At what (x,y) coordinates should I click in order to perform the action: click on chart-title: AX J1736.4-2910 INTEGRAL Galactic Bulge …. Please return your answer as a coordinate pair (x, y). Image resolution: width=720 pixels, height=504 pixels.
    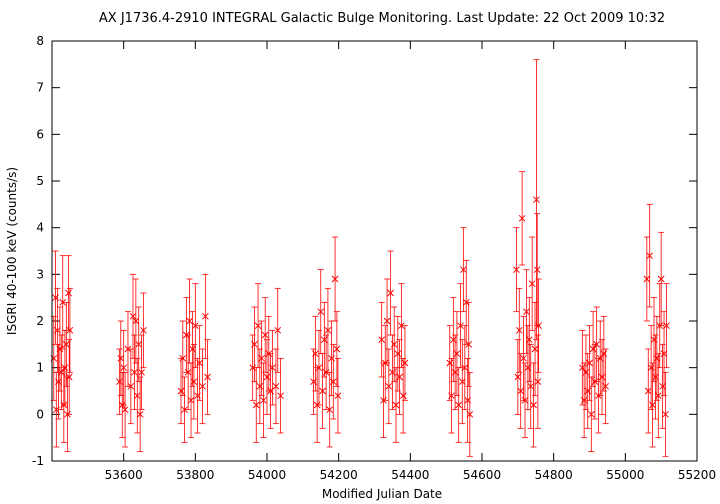
    Looking at the image, I should click on (382, 18).